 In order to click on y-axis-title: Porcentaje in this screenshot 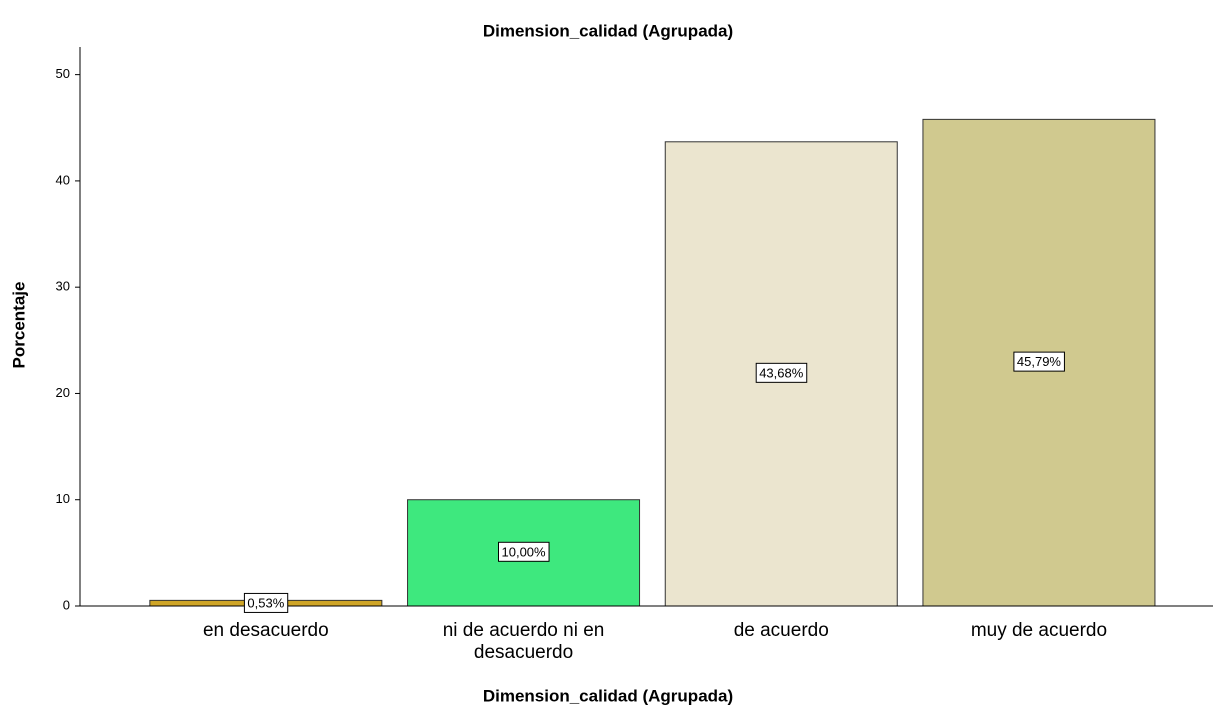, I will do `click(18, 325)`.